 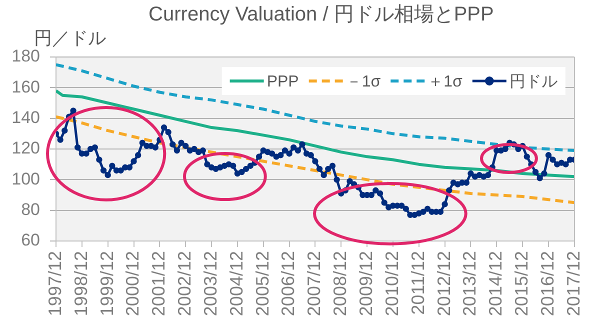 What do you see at coordinates (106, 283) in the screenshot?
I see `x-tick-label: 1999/12` at bounding box center [106, 283].